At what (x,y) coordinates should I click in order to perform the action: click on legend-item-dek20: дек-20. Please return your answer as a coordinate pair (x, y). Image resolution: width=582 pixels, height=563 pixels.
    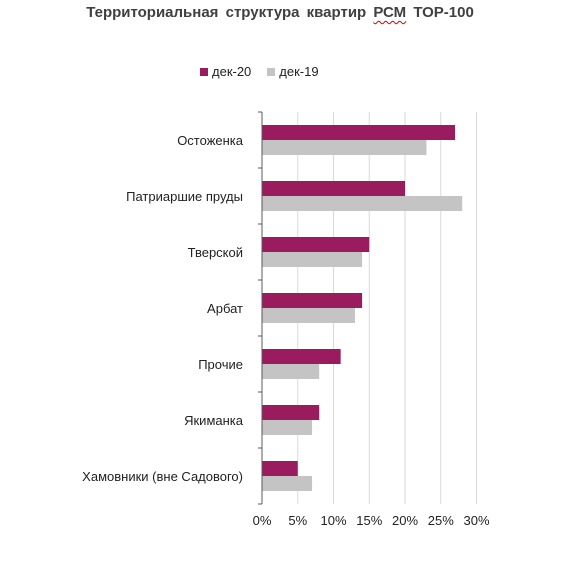
    Looking at the image, I should click on (225, 71).